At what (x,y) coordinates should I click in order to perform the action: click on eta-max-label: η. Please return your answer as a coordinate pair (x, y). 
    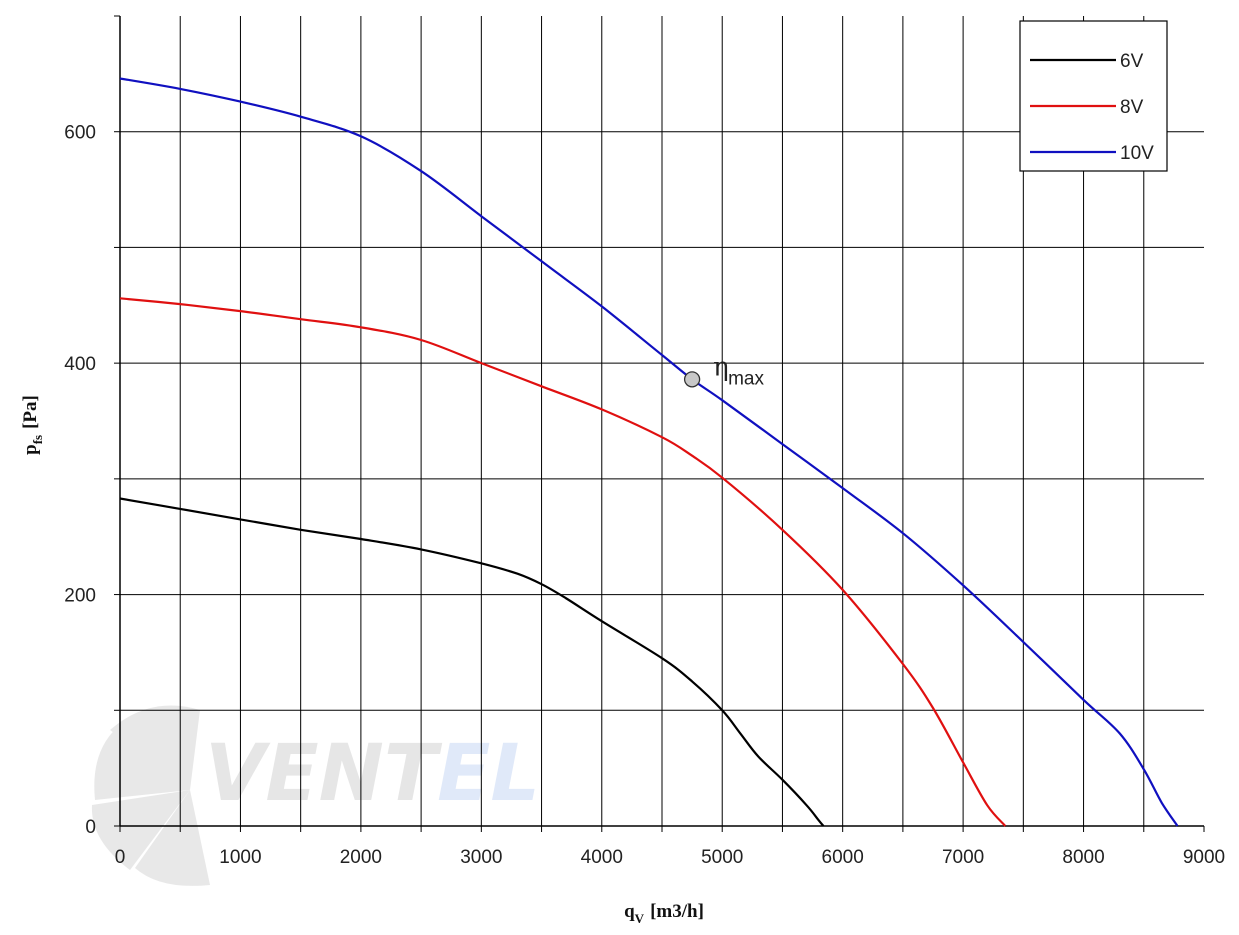
    Looking at the image, I should click on (721, 367).